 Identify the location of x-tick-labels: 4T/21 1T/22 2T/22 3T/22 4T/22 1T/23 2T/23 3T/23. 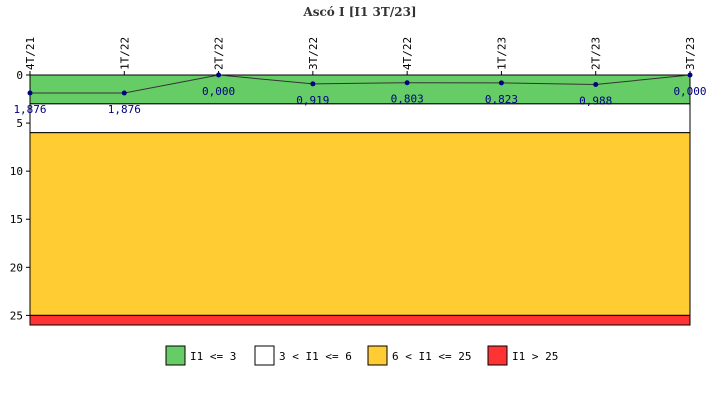
(360, 53).